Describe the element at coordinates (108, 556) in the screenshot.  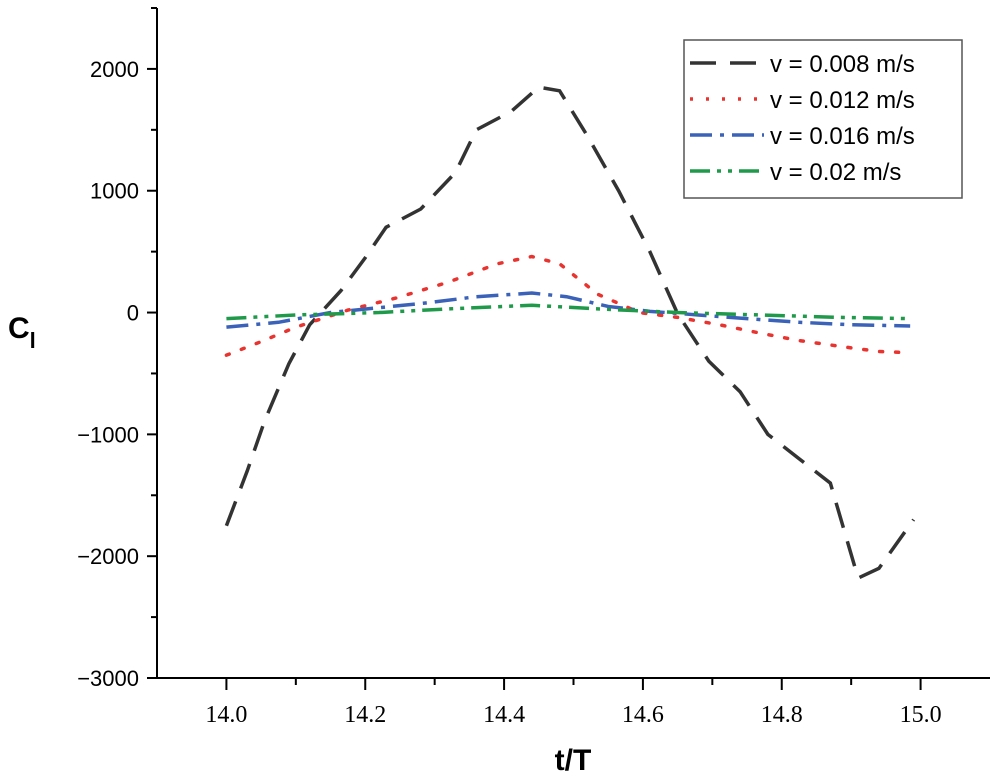
I see `y-tick-label: −2000` at that location.